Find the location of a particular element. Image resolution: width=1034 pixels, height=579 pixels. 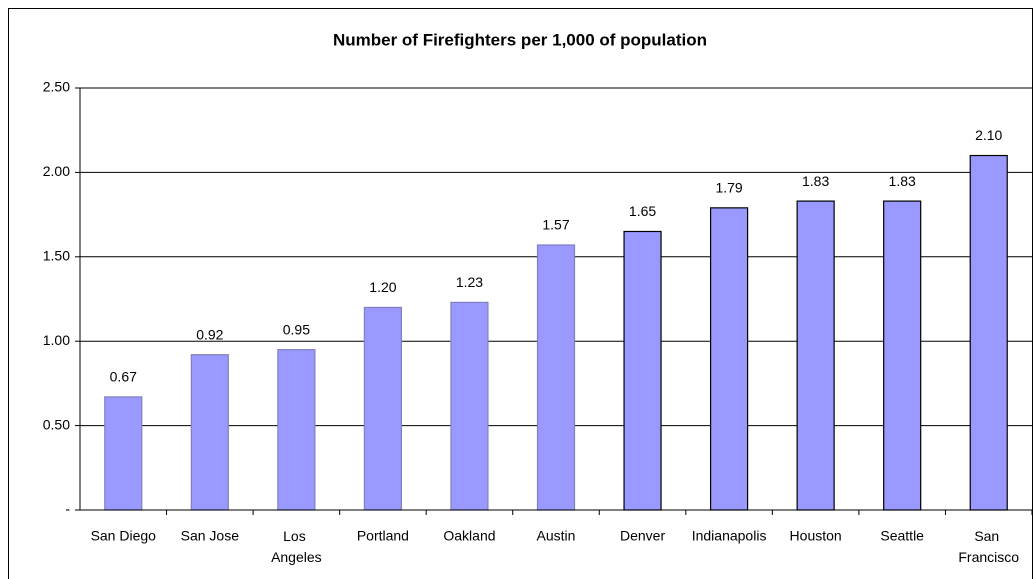

value-label: 1.65 is located at coordinates (642, 211).